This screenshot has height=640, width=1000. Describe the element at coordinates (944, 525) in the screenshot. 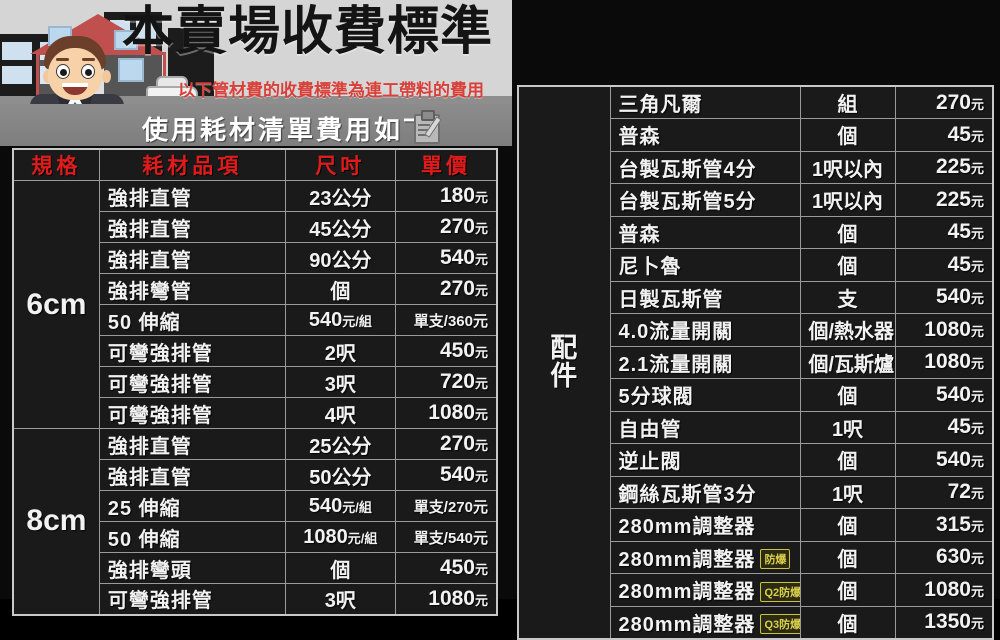

I see `unit-price-cell: 315元` at that location.